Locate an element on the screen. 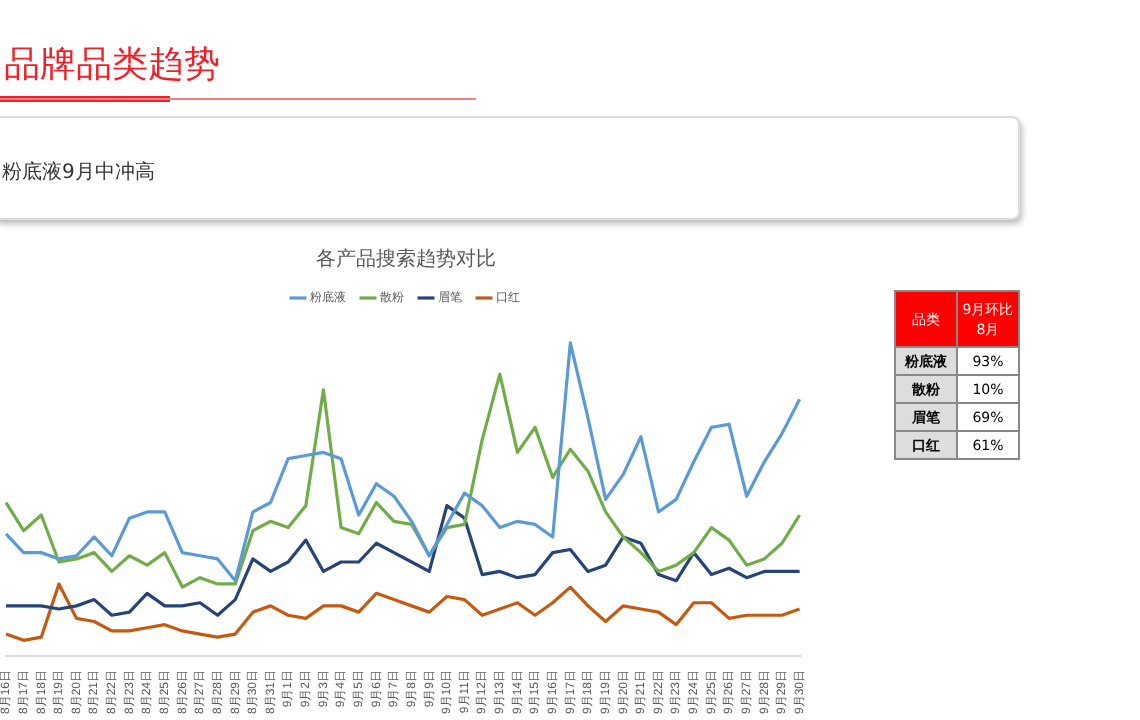  text-card: 粉底液9月中冲高 is located at coordinates (510, 168).